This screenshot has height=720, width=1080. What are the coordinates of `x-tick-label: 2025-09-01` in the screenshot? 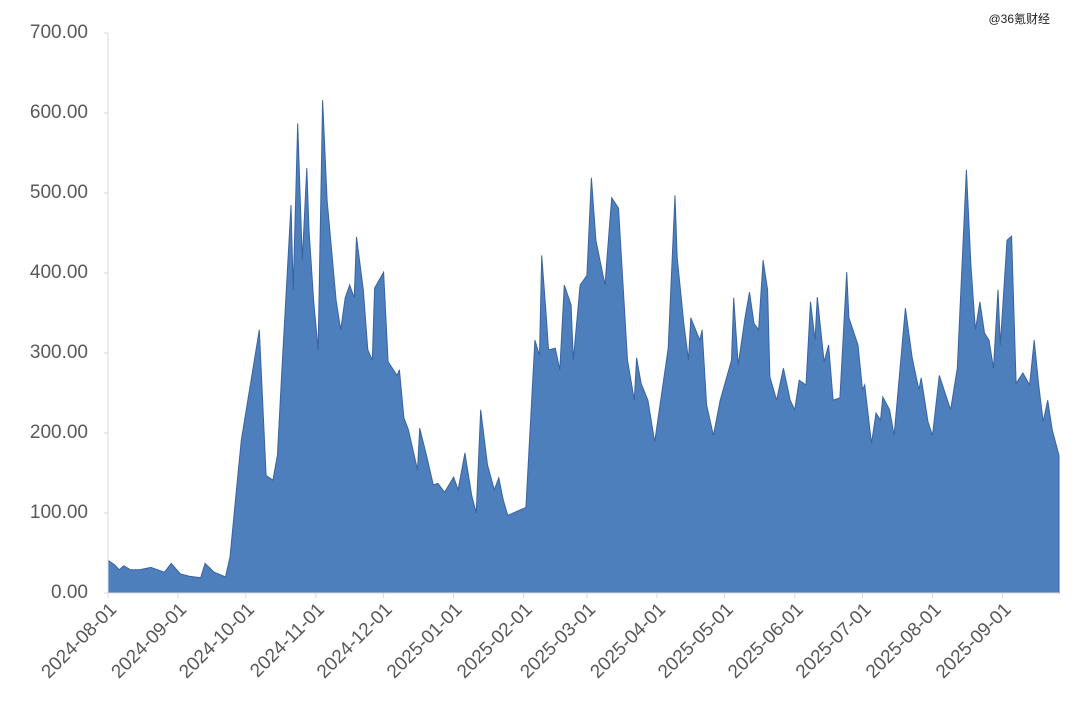 It's located at (974, 641).